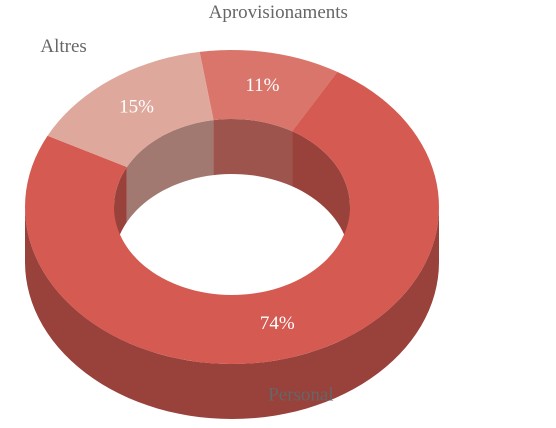 The image size is (556, 428). I want to click on value-label: 15%, so click(136, 106).